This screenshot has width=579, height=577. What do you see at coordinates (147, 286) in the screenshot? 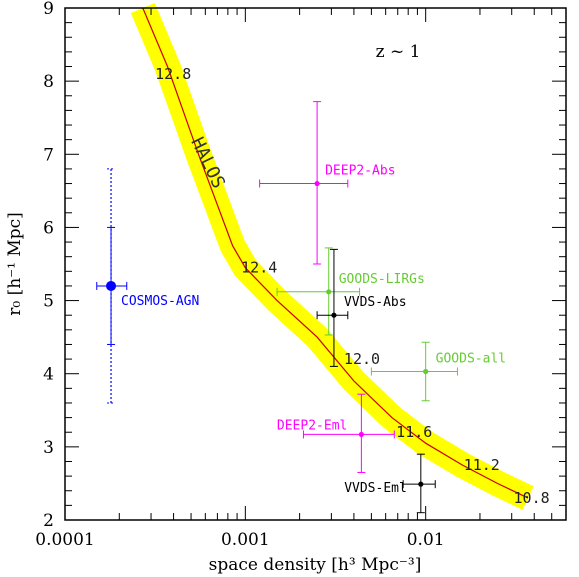
I see `data-point-cosmos-agn: COSMOS-AGN` at bounding box center [147, 286].